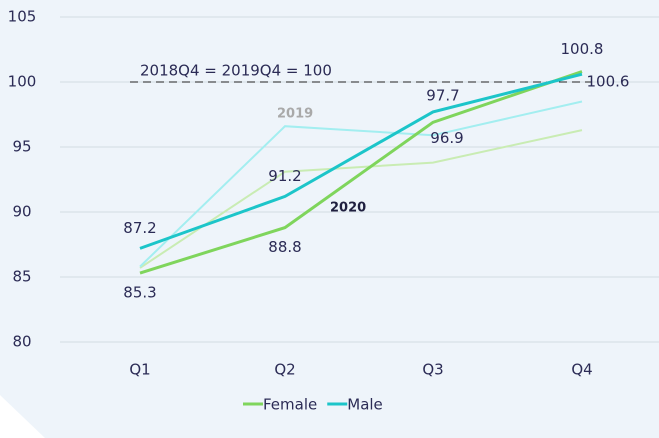 This screenshot has width=659, height=438. What do you see at coordinates (442, 95) in the screenshot?
I see `data-label: 97.7` at bounding box center [442, 95].